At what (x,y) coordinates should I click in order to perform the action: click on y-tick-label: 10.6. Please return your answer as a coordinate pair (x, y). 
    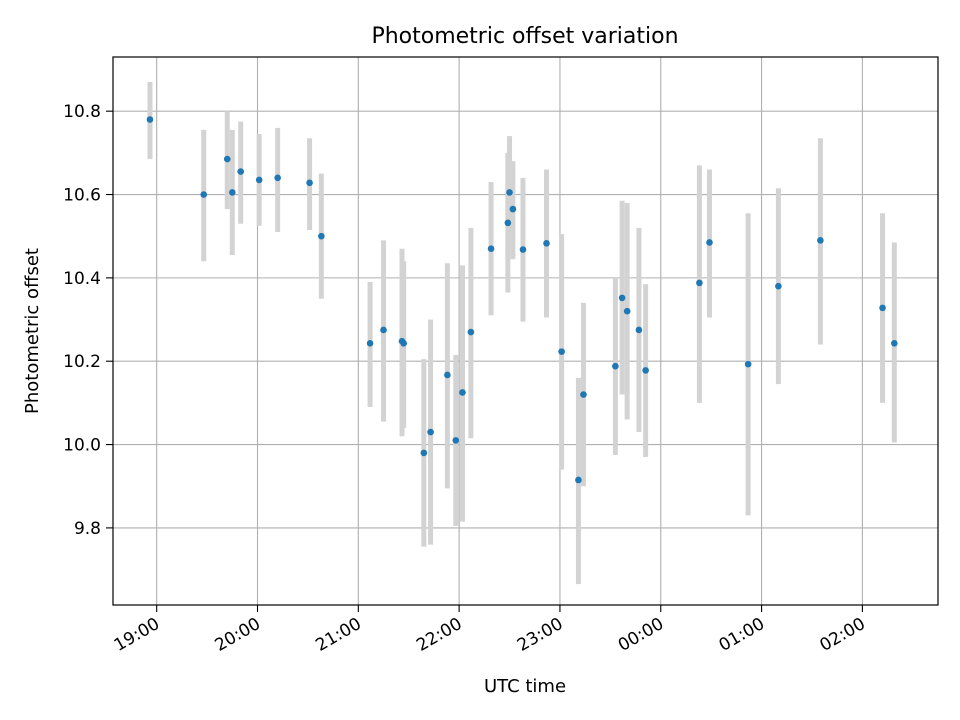
    Looking at the image, I should click on (82, 196).